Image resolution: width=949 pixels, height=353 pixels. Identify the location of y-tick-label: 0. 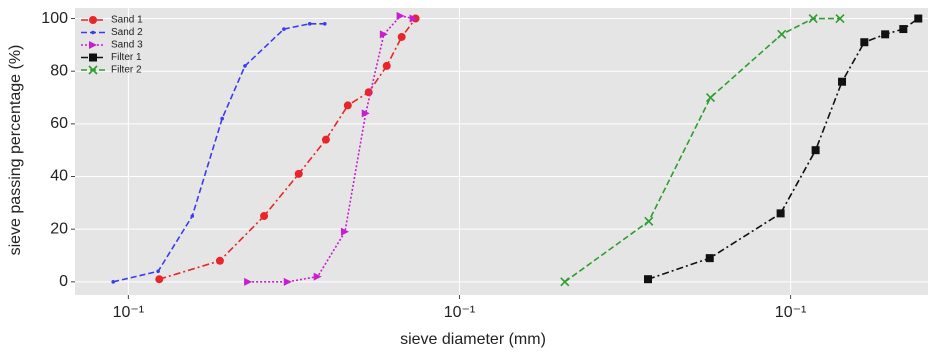
(63, 281).